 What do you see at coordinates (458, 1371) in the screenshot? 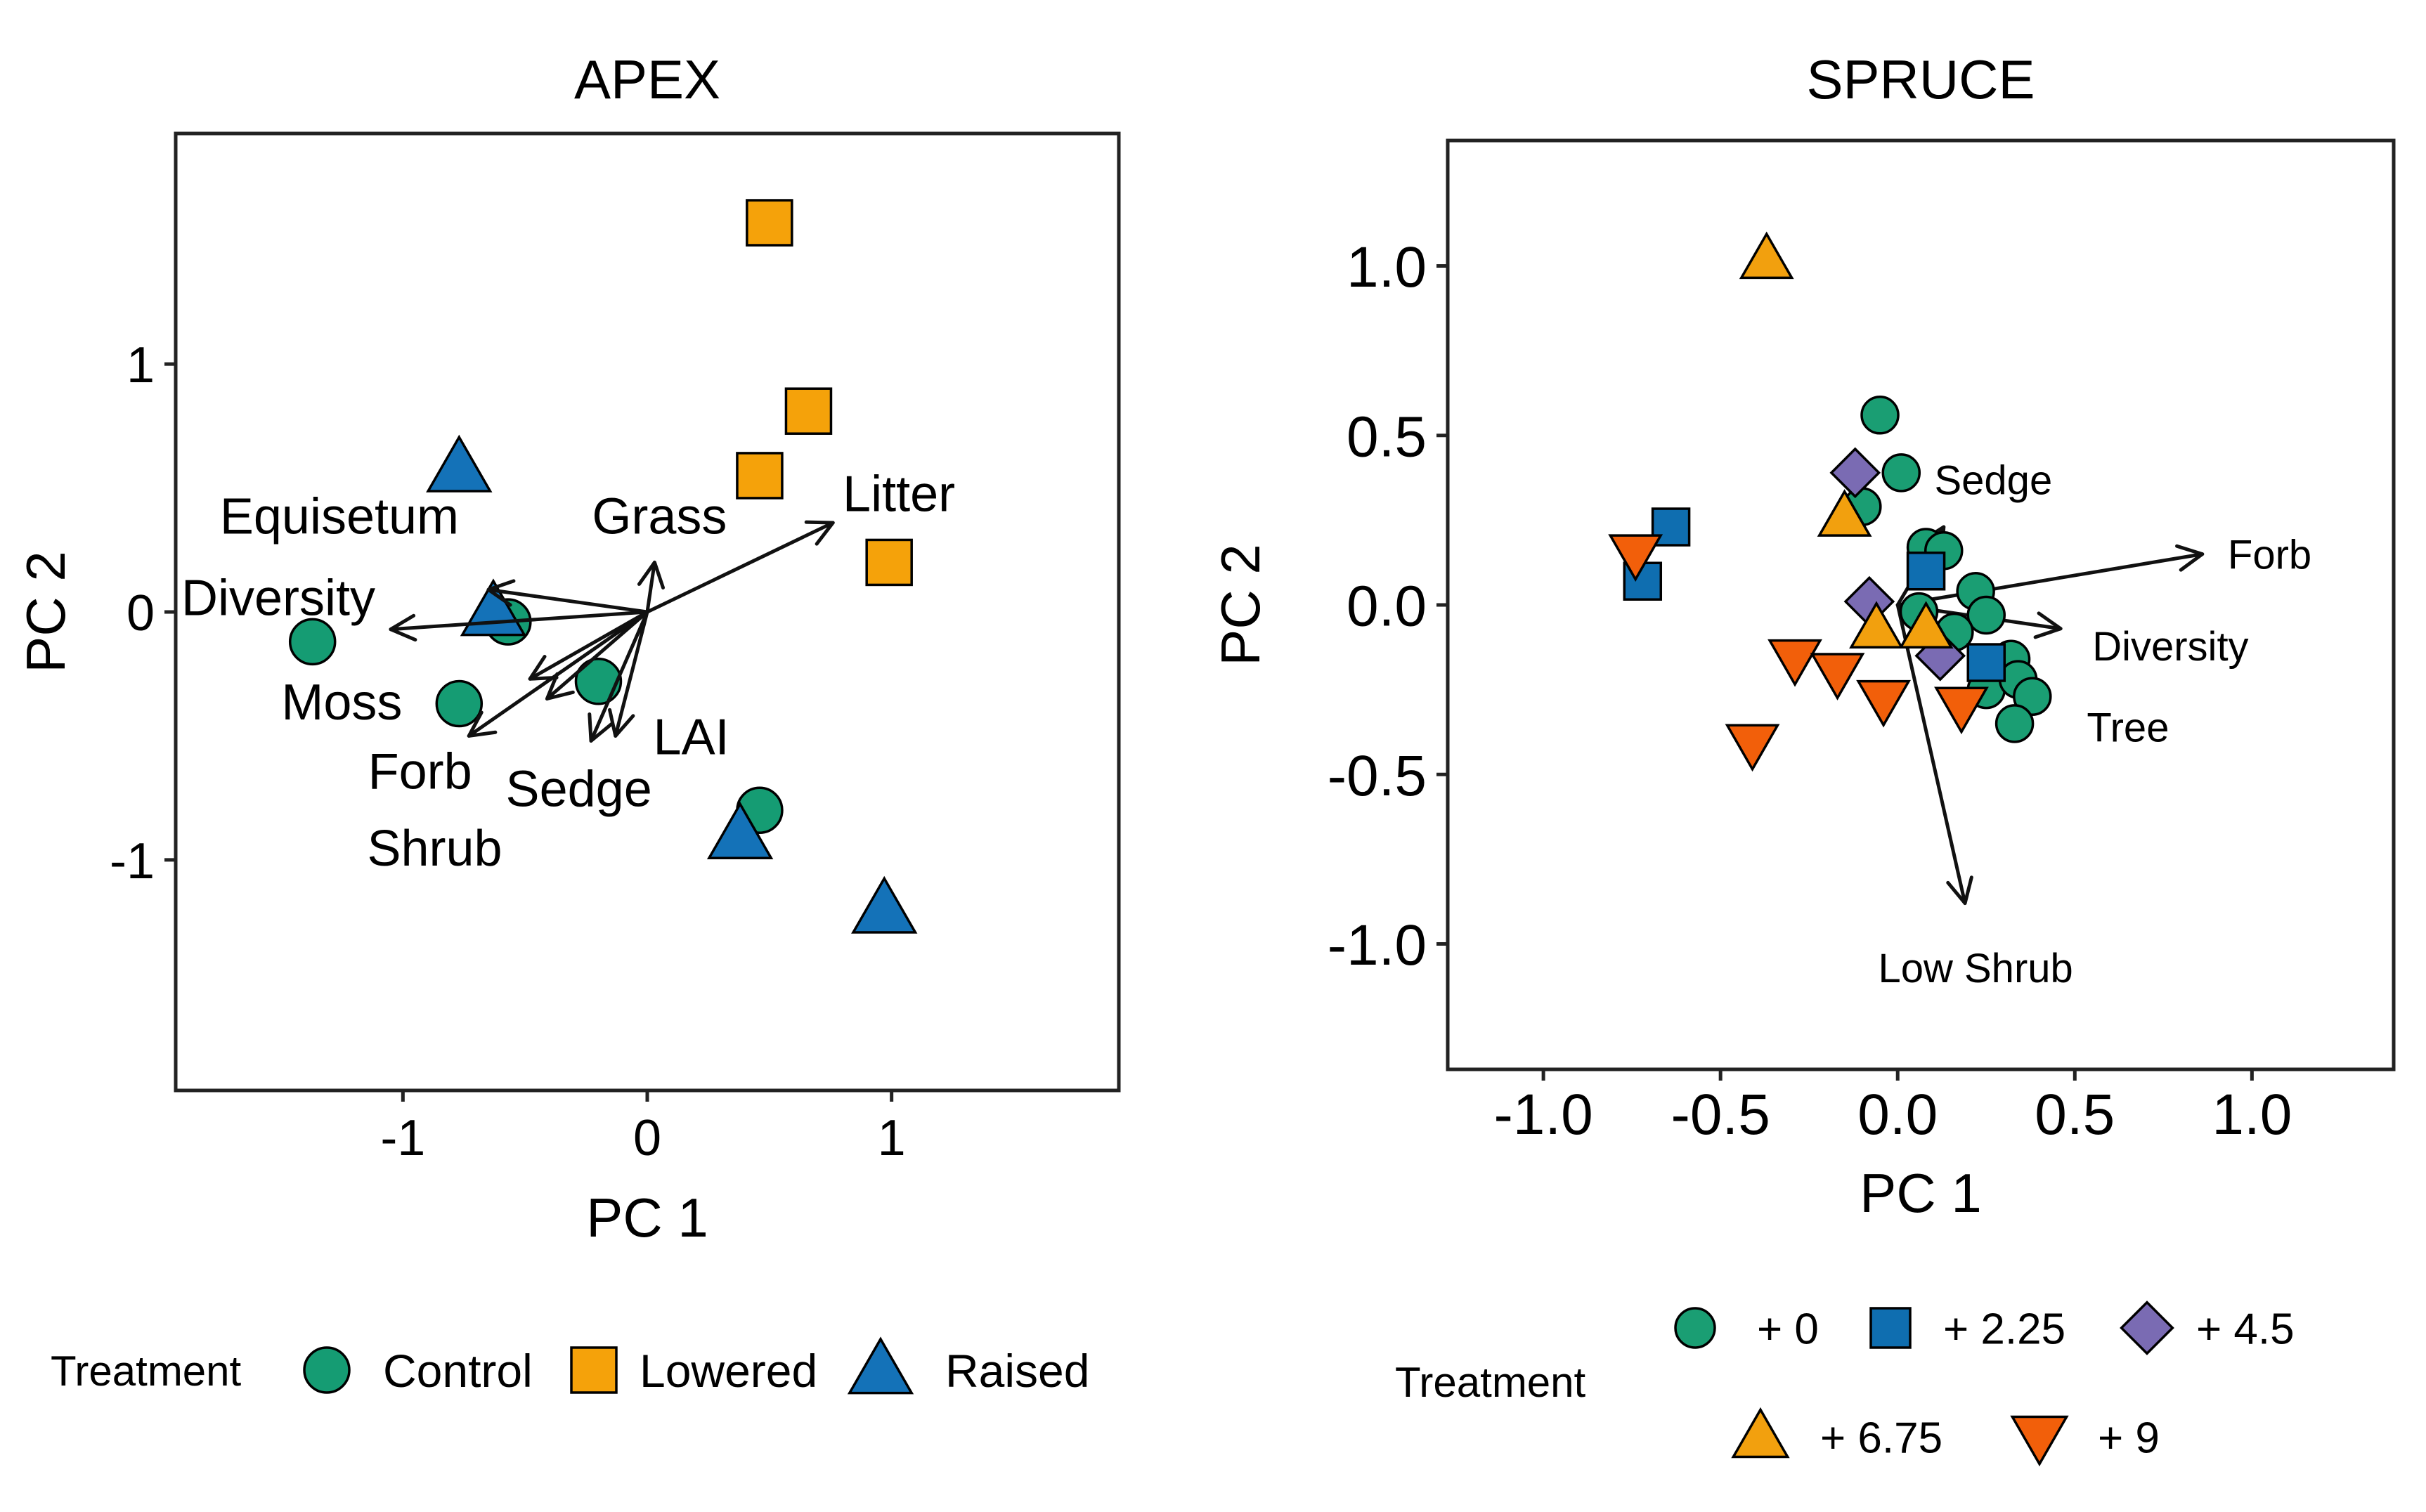
I see `legend-label-control: Control` at bounding box center [458, 1371].